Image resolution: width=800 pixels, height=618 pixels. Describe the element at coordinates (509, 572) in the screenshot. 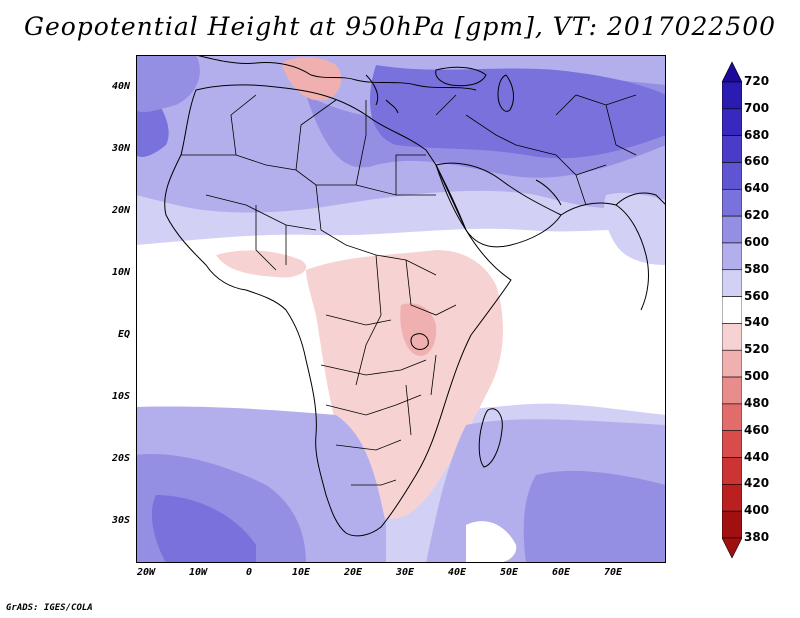

I see `lon-label-50e: 50E` at that location.